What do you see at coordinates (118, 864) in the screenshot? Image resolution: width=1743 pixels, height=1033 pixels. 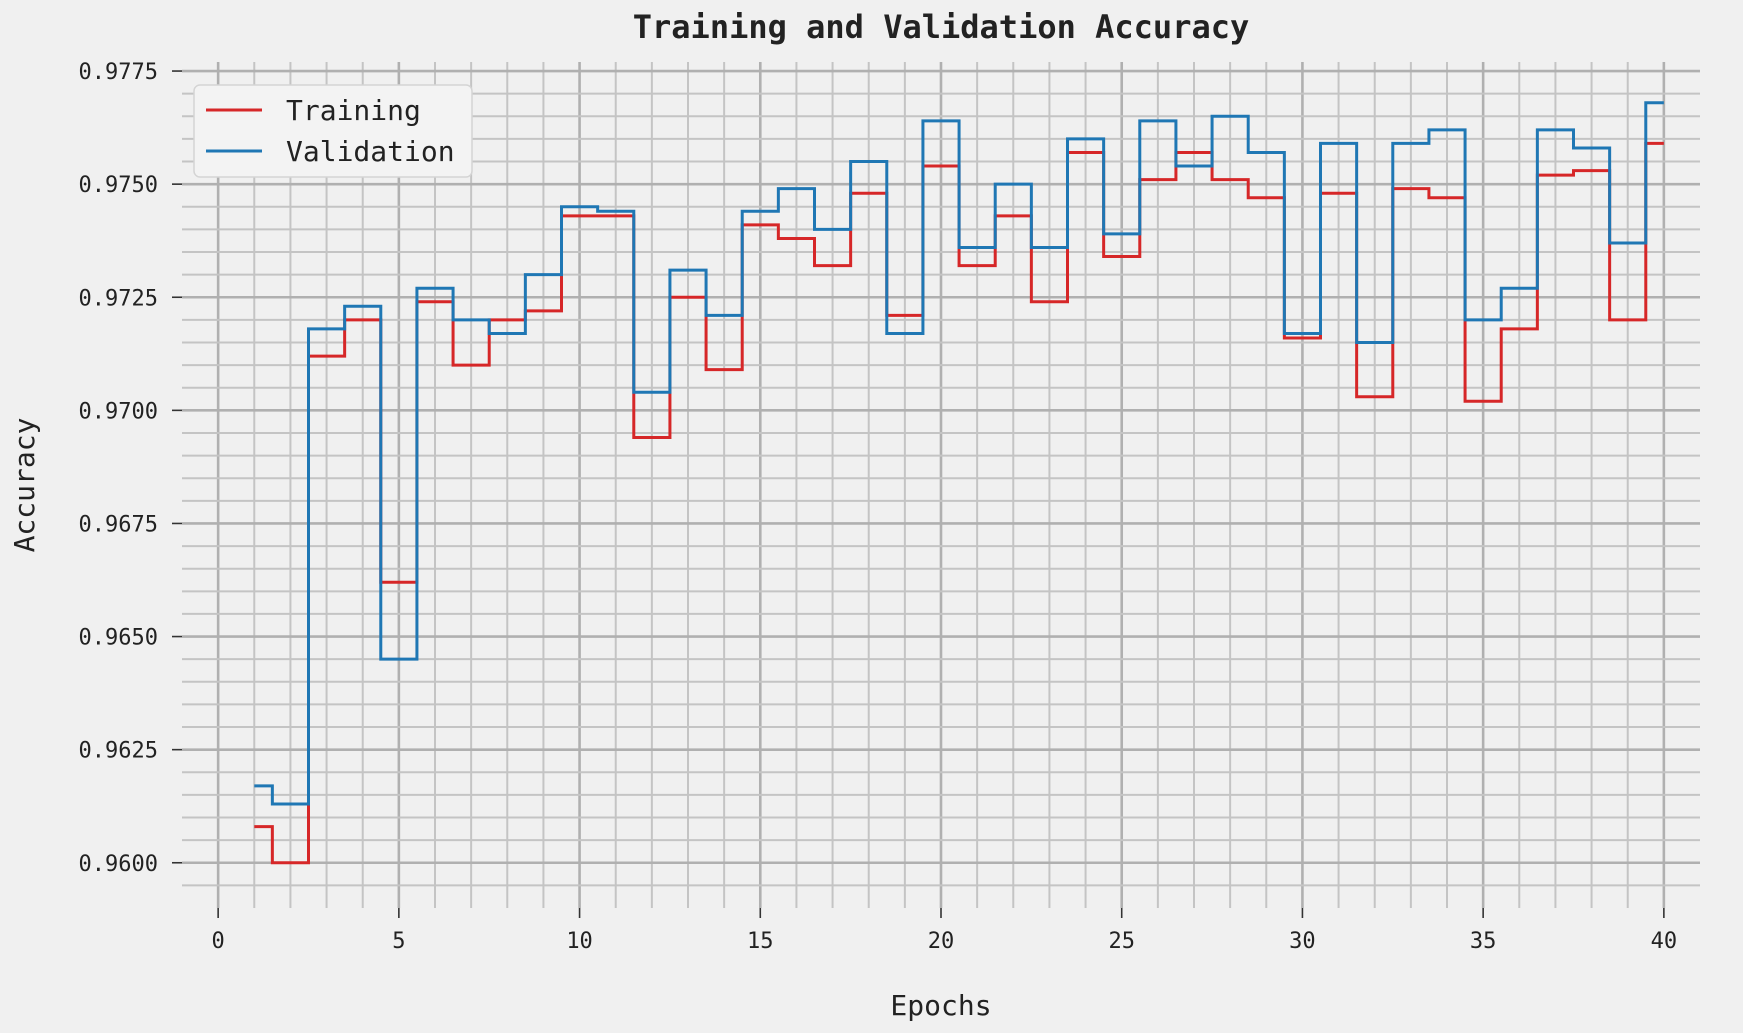 I see `y-tick-label: 0.9600` at bounding box center [118, 864].